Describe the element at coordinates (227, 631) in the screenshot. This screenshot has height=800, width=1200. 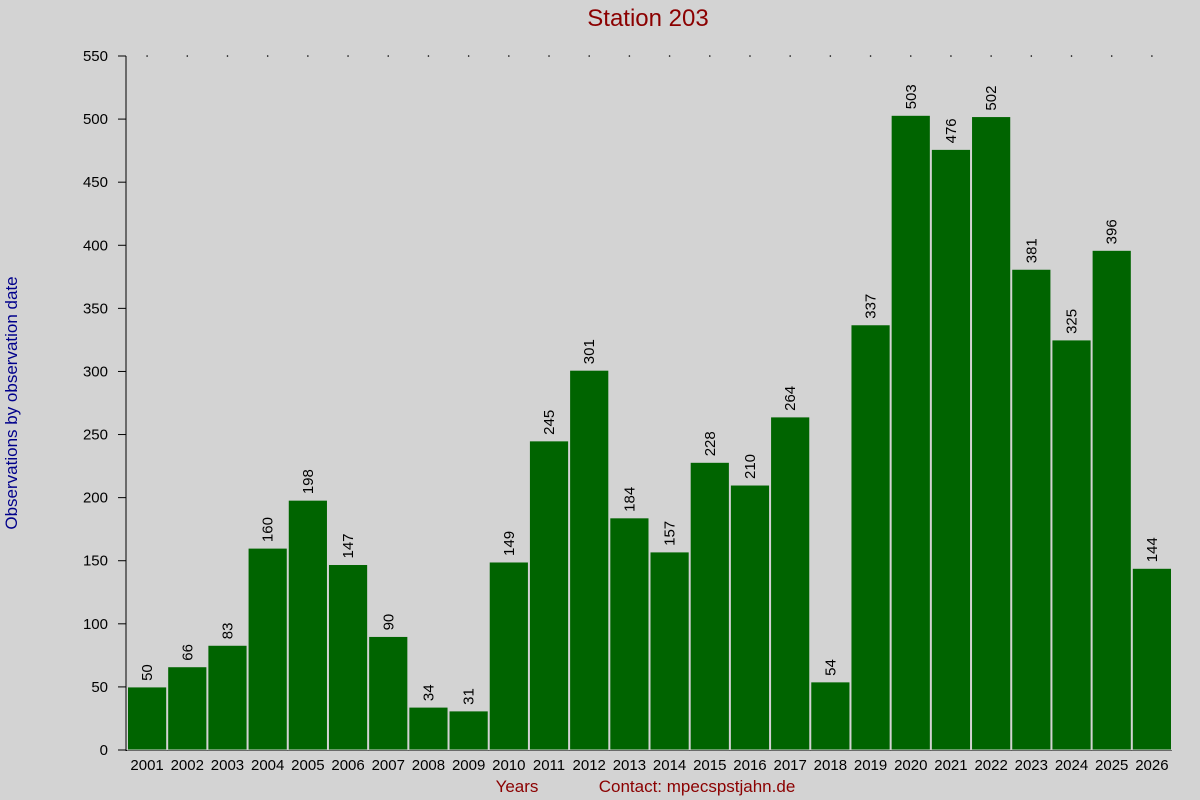
I see `value-label: 83` at that location.